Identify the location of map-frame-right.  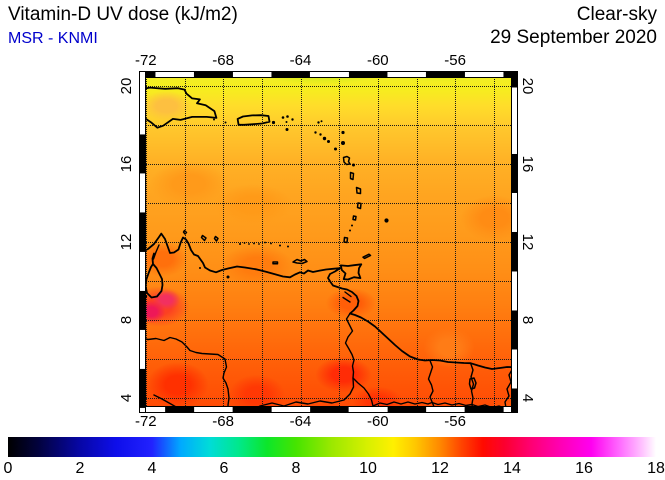
(514, 242).